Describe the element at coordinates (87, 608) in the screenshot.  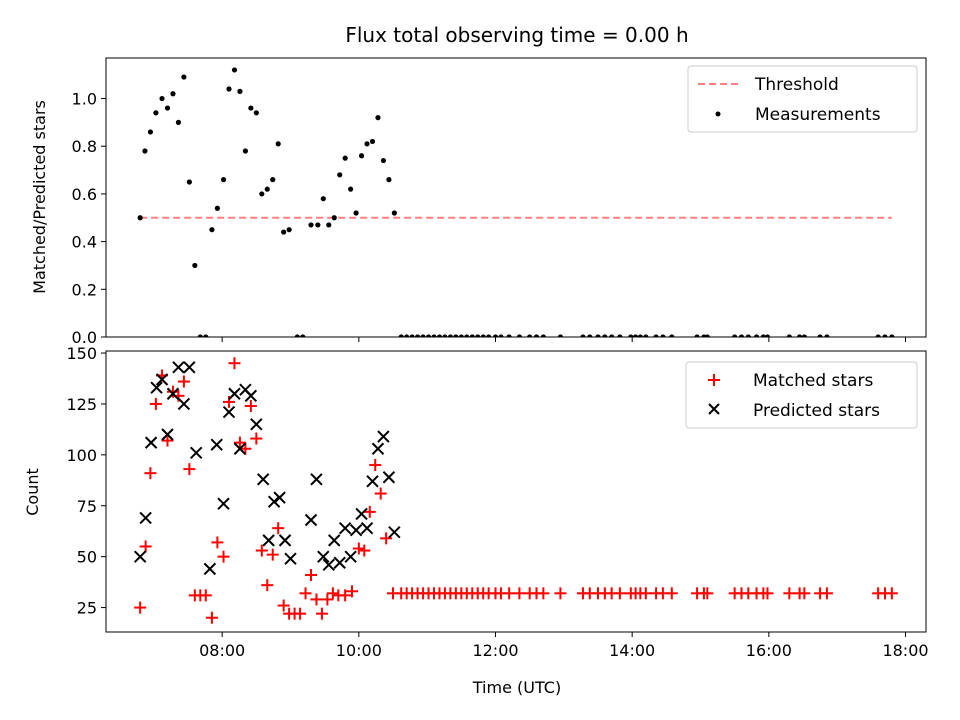
I see `bottom-ytick-label: 25` at that location.